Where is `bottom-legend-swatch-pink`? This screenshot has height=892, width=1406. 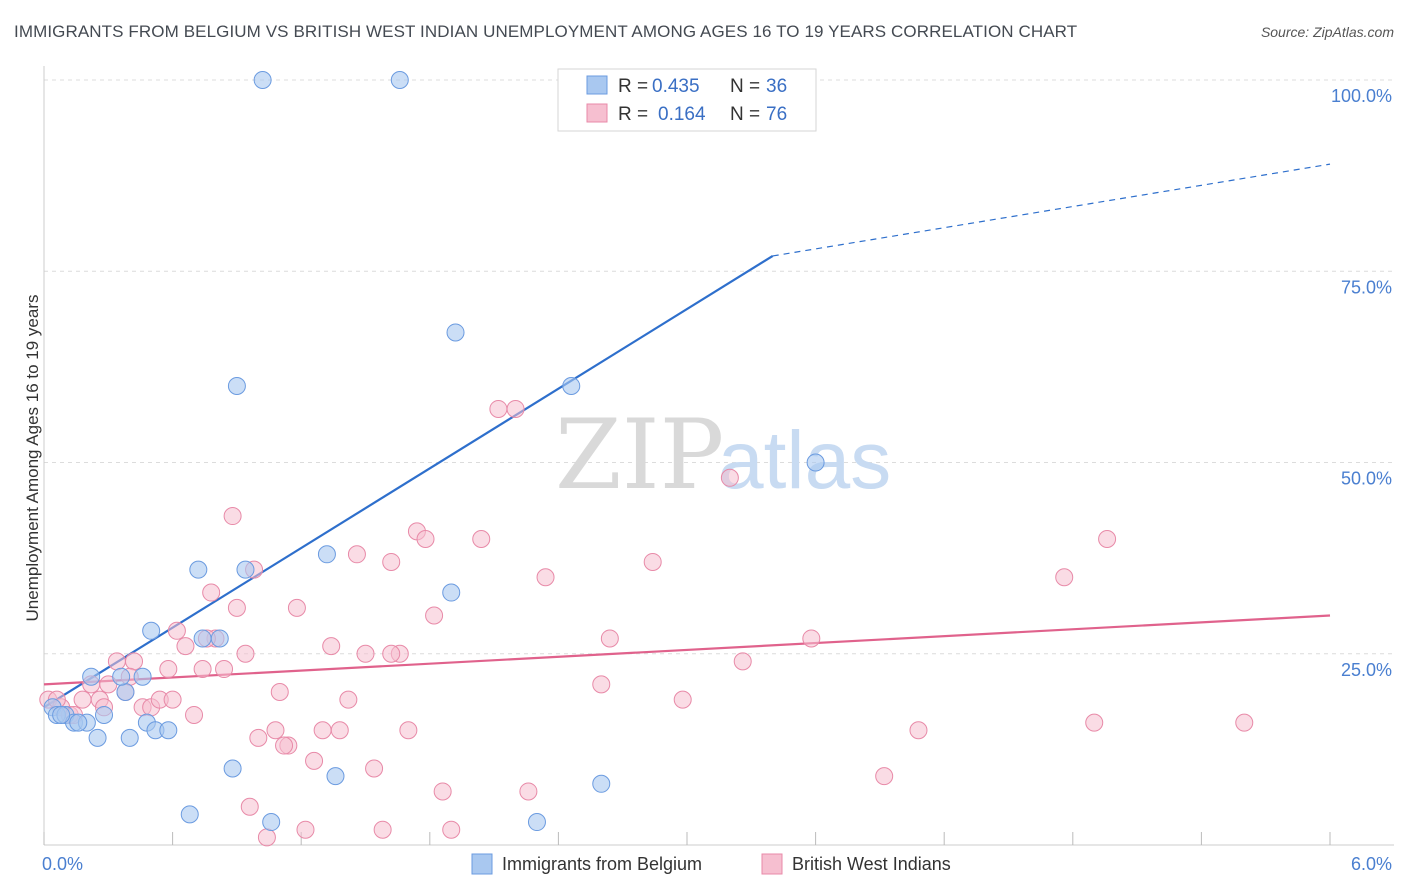
bottom-legend-swatch-pink is located at coordinates (772, 864).